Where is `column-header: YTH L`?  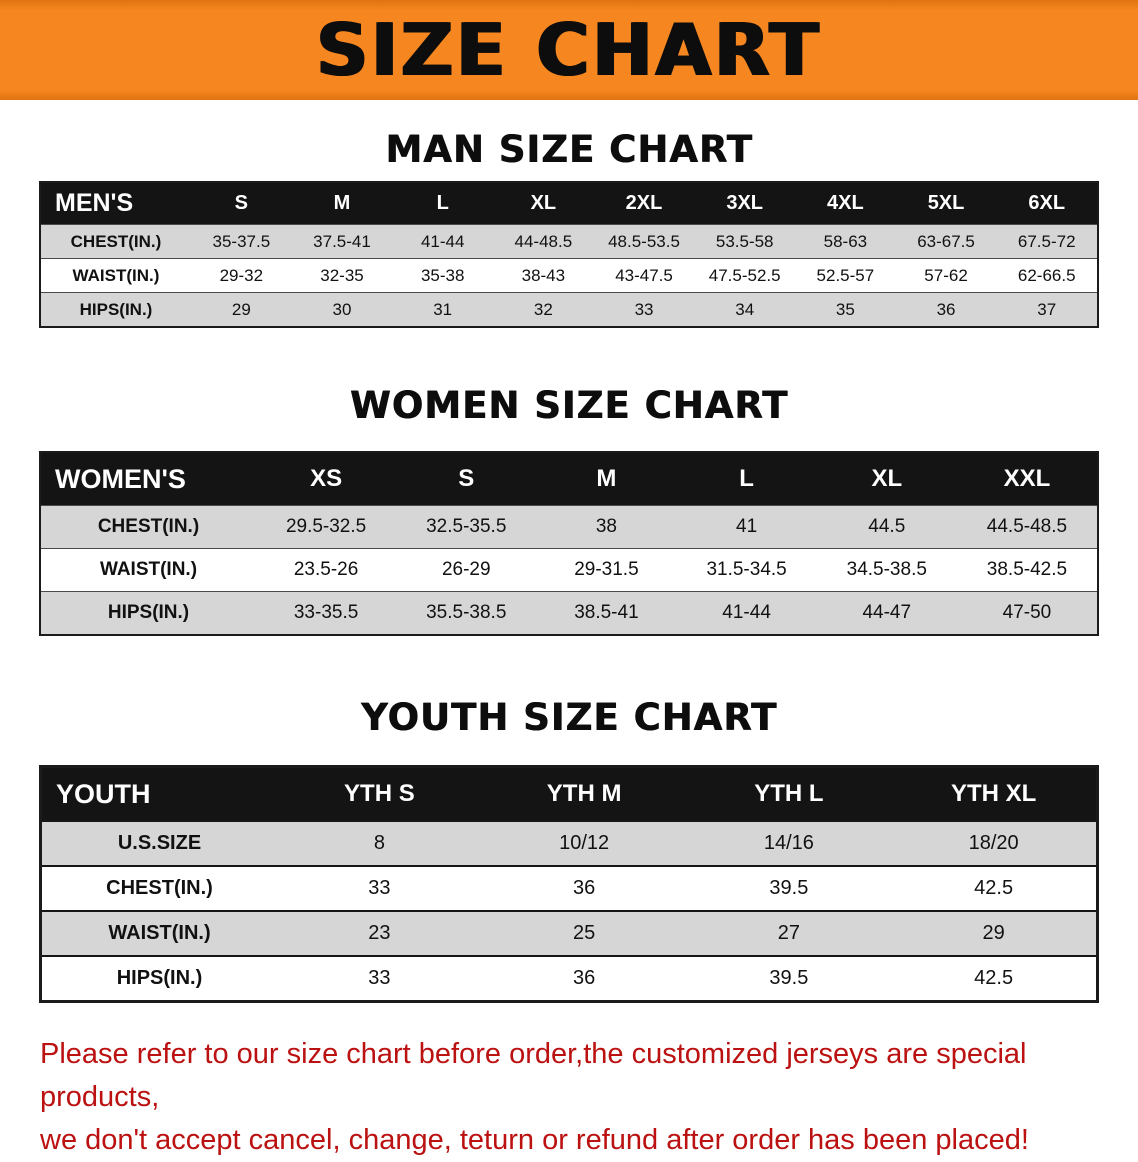
column-header: YTH L is located at coordinates (789, 793).